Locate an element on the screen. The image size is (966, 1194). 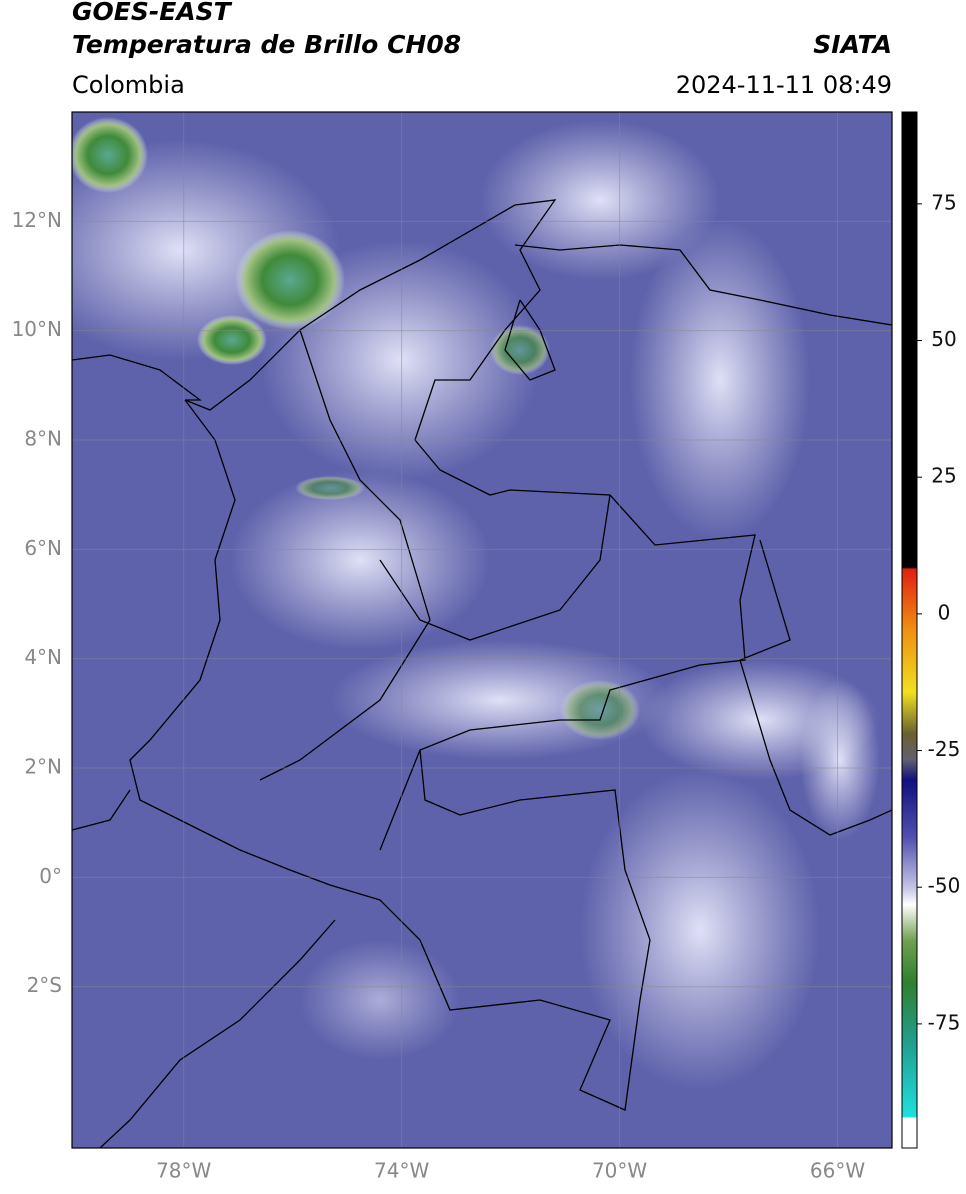
x-tick-label: 78°W is located at coordinates (183, 1171).